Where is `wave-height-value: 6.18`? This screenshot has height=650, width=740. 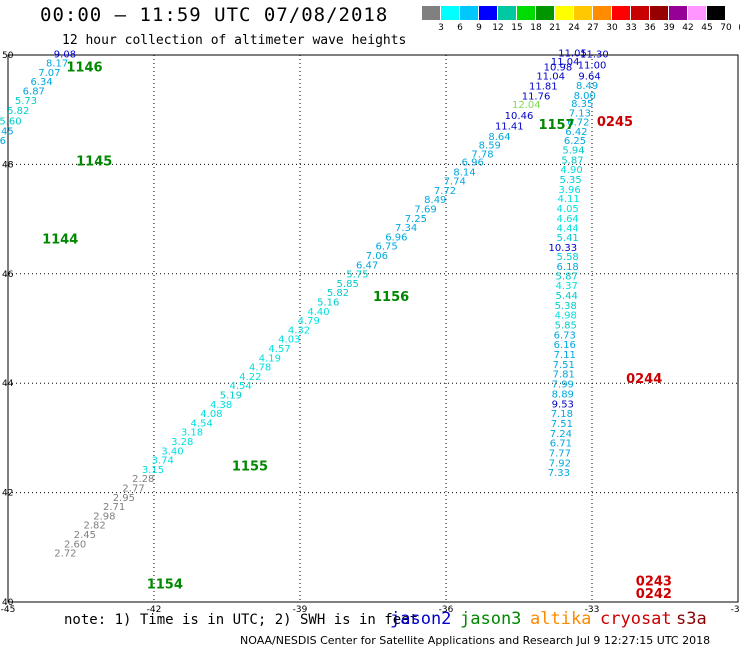
wave-height-value: 6.18 is located at coordinates (568, 267).